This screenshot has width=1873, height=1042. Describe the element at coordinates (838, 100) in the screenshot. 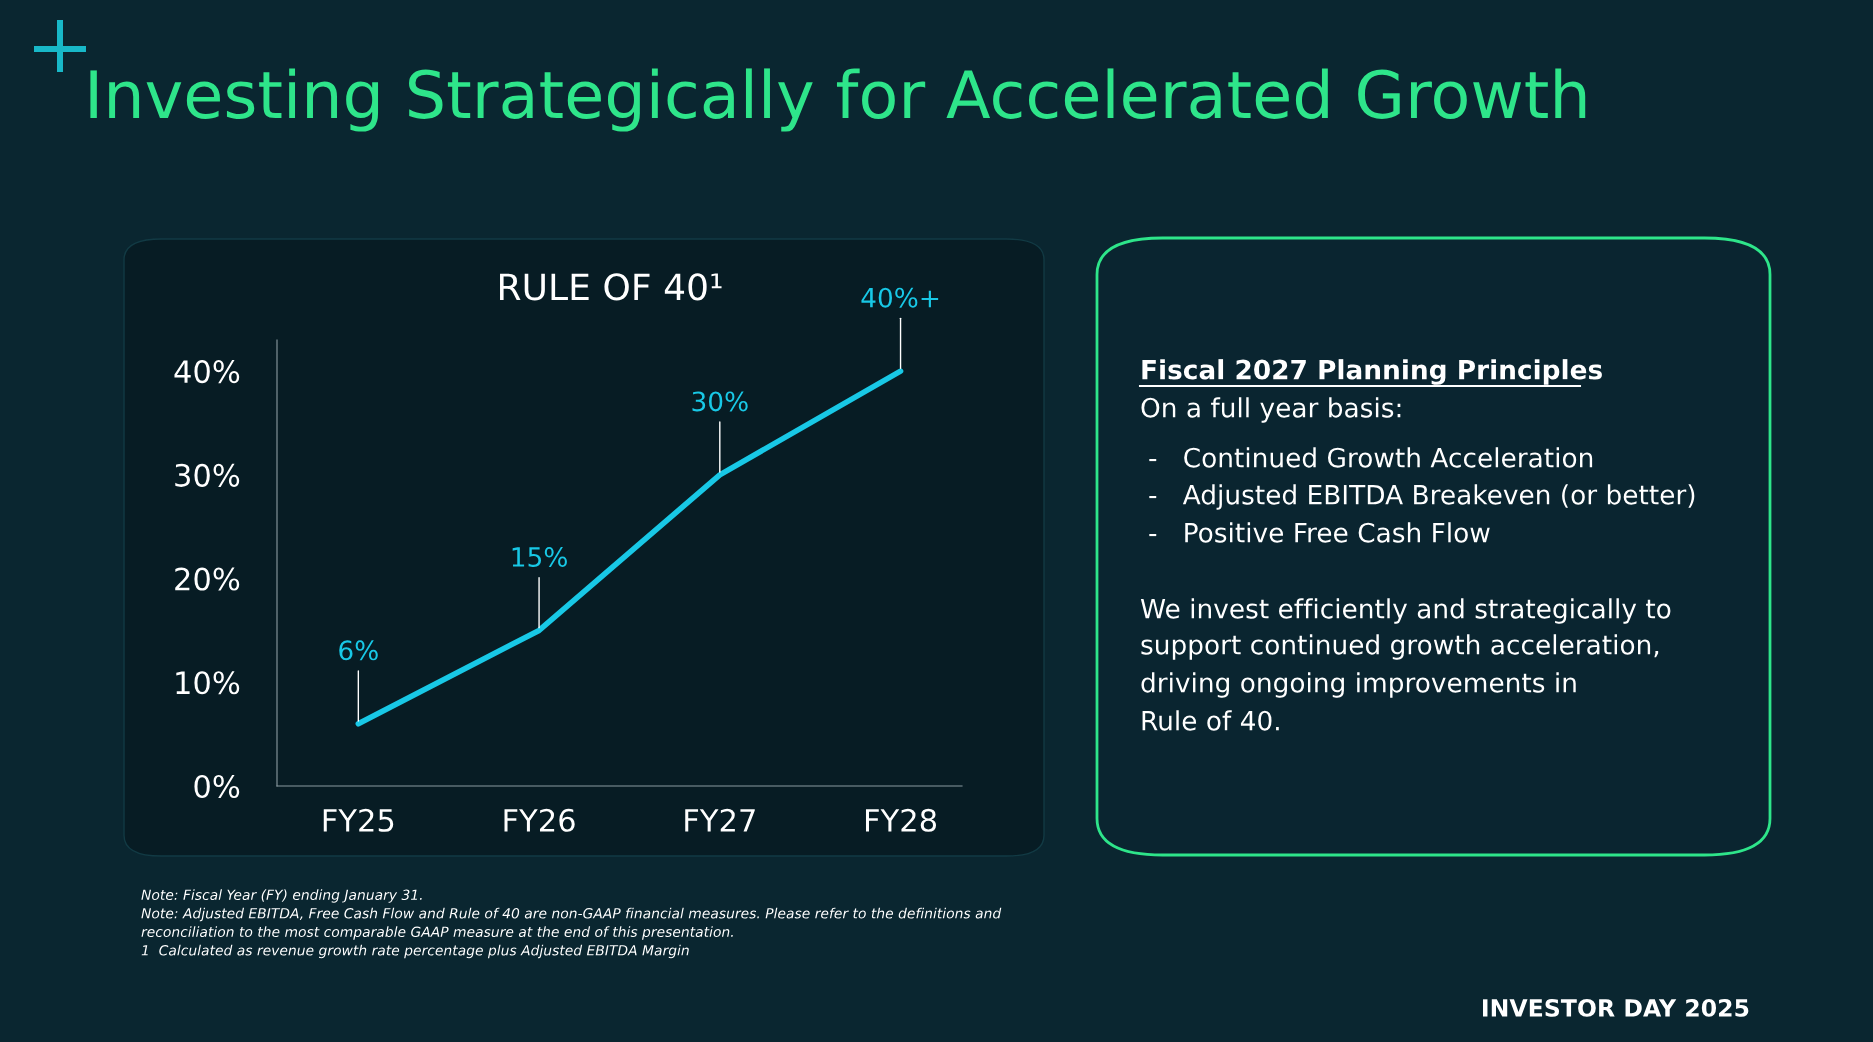

I see `chart-title: Investing Strategically for Accelerated Growth` at that location.